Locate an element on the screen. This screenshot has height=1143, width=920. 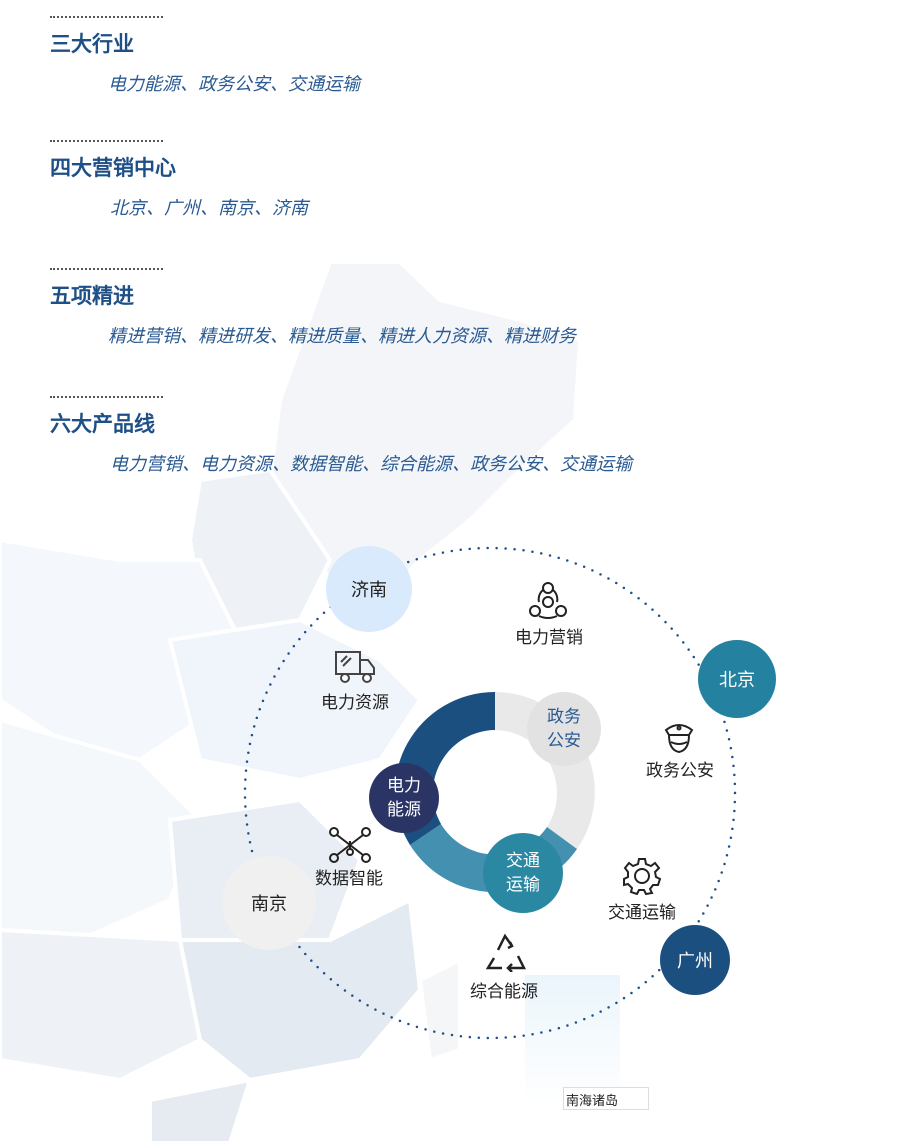
section-marketing-centers: 四大营销中心 北京、广州、南京、济南 is located at coordinates (179, 180).